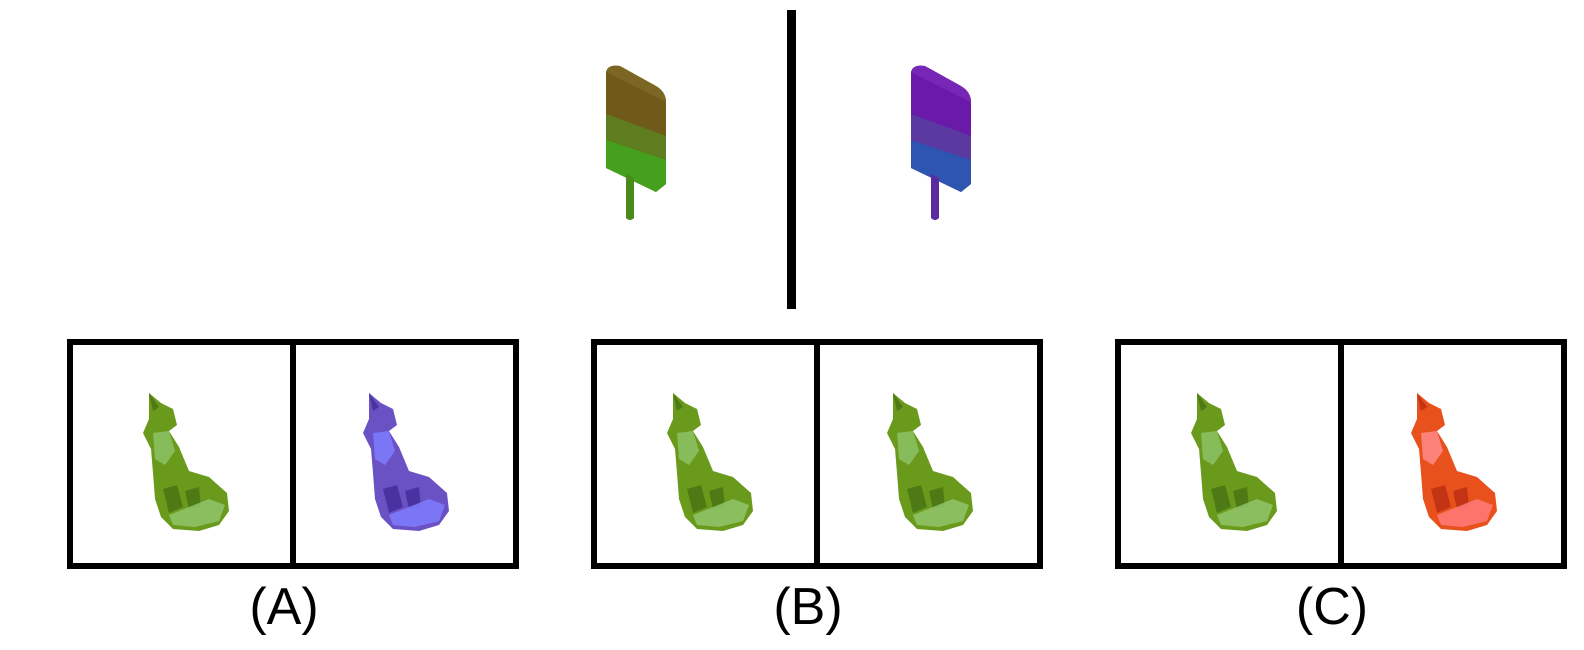  Describe the element at coordinates (808, 607) in the screenshot. I see `option-b-label: (B)` at that location.